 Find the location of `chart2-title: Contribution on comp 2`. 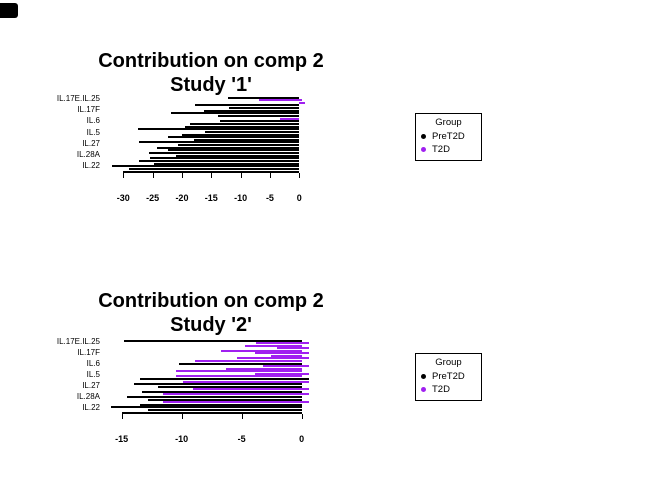

chart2-title: Contribution on comp 2 is located at coordinates (211, 301).